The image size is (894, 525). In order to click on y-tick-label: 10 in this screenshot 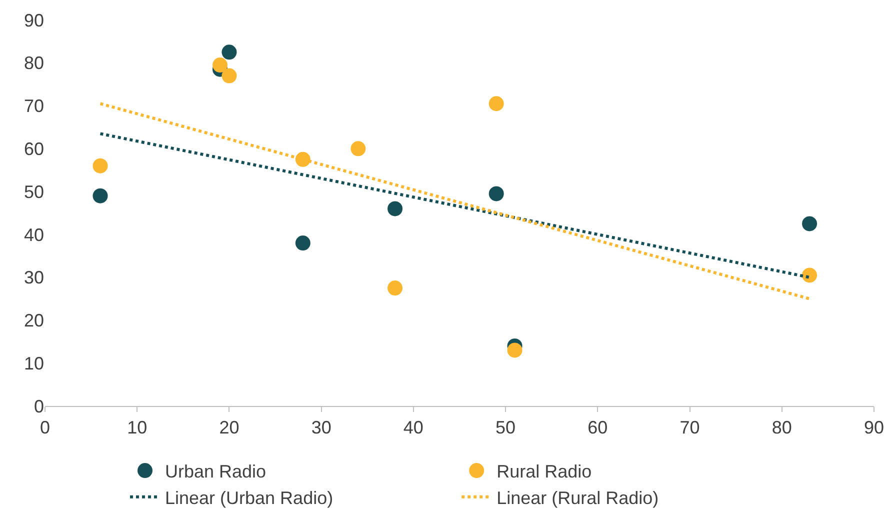, I will do `click(34, 363)`.